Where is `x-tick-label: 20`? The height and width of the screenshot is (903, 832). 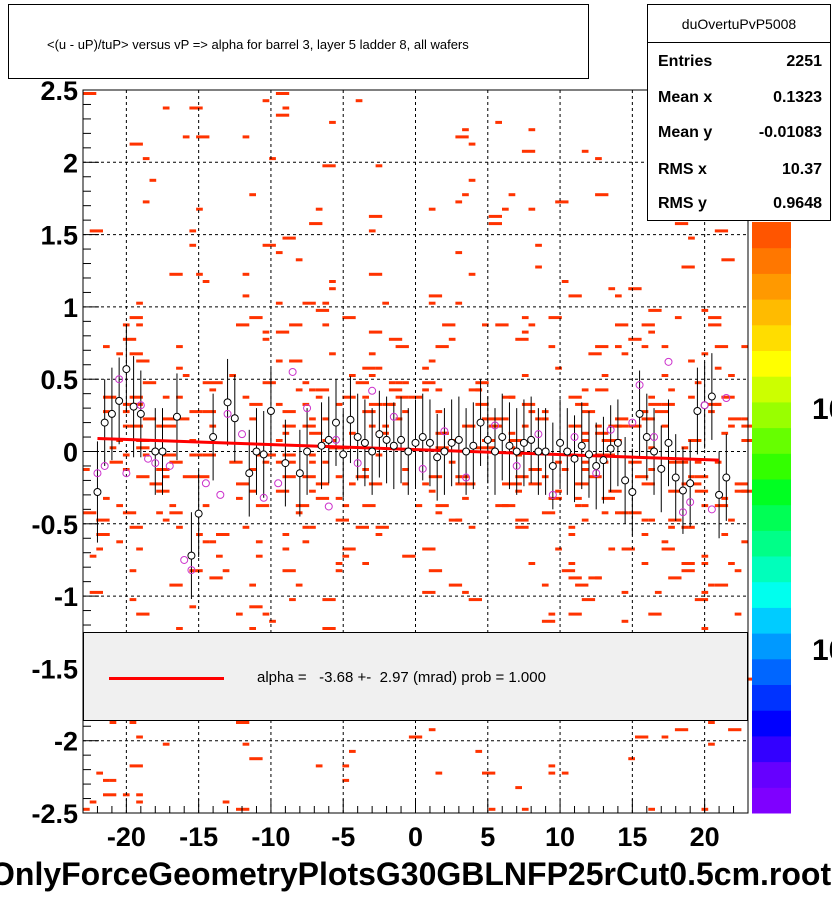
x-tick-label: 20 is located at coordinates (705, 837).